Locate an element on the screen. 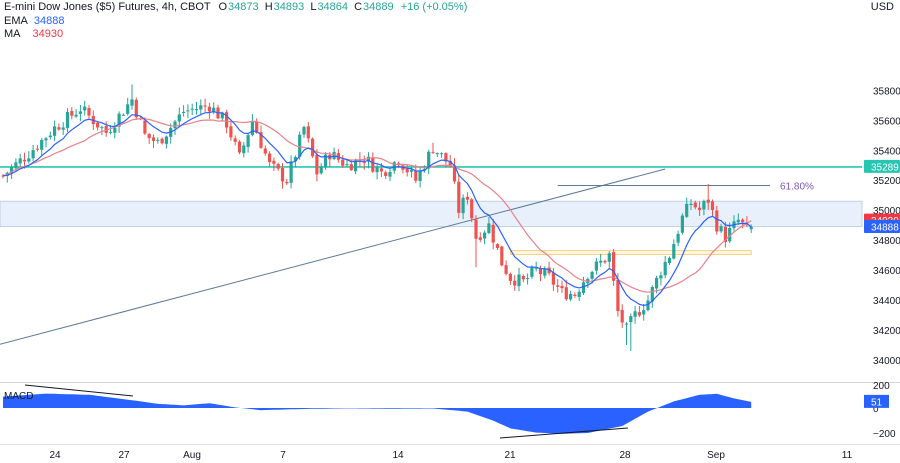 This screenshot has height=463, width=900. ma-legend: MA 34930 is located at coordinates (33, 34).